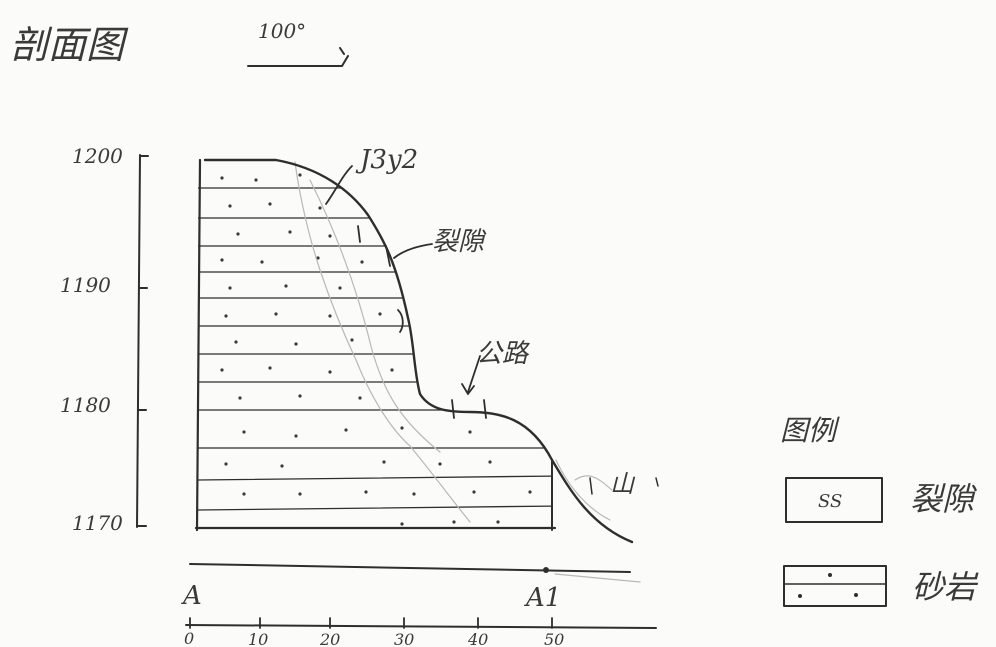  I want to click on road-annotation: 公路, so click(495, 367).